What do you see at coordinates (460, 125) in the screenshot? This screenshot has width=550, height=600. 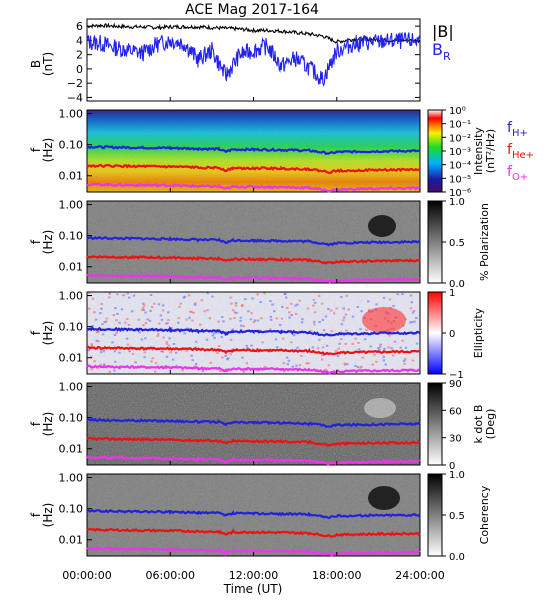 I see `colorbar-tick-label: 10⁻¹` at bounding box center [460, 125].